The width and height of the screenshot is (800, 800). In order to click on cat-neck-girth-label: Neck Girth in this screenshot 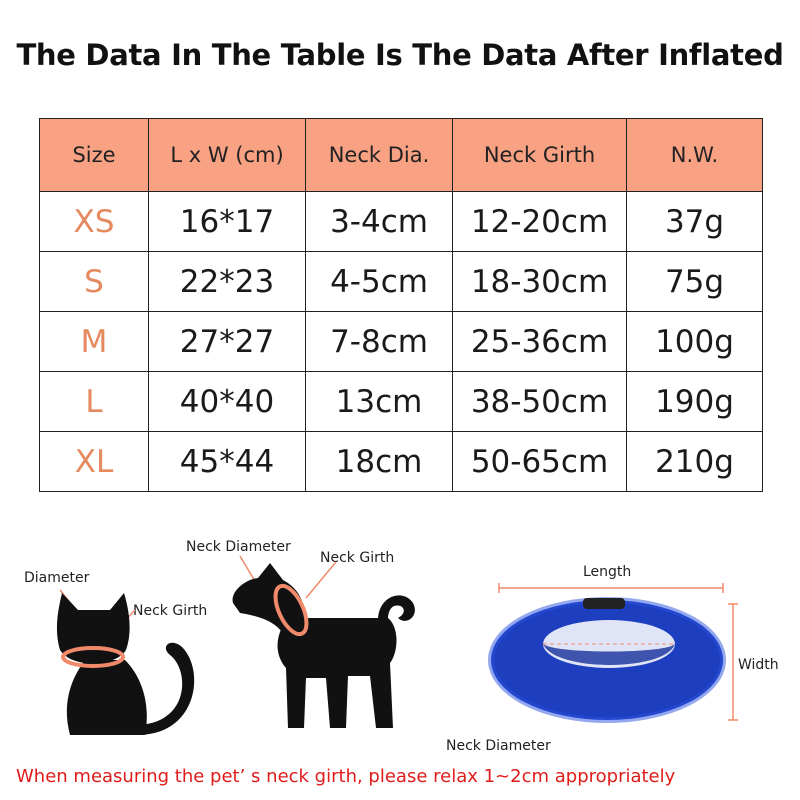, I will do `click(170, 611)`.